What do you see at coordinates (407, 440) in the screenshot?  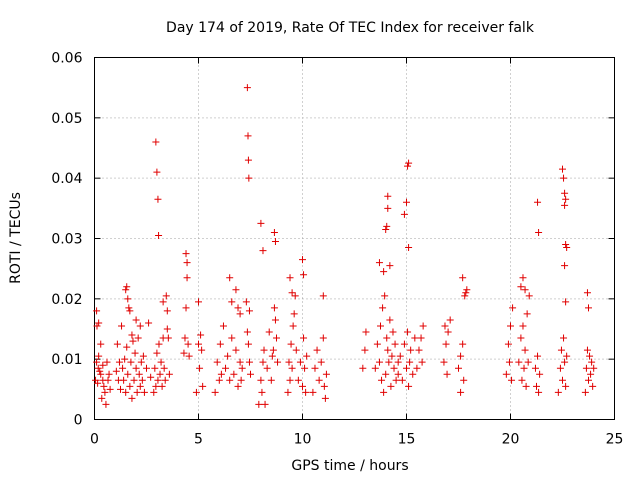 I see `x-tick-label: 15` at bounding box center [407, 440].